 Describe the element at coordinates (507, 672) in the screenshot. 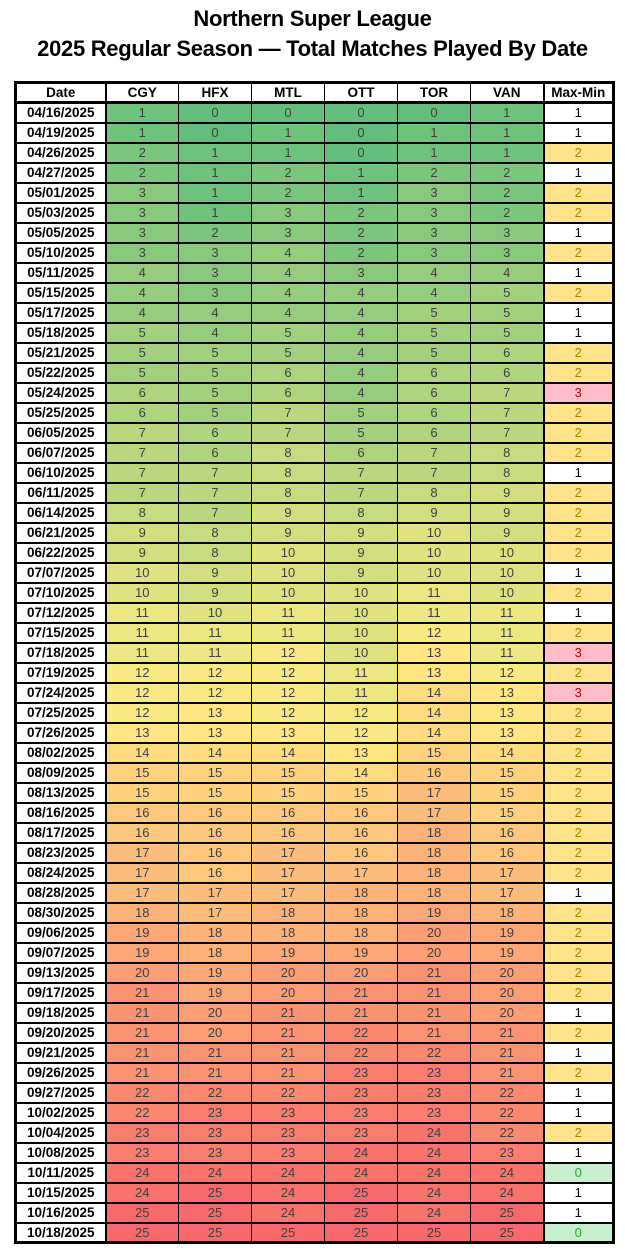

I see `value-cell-van: 12` at that location.